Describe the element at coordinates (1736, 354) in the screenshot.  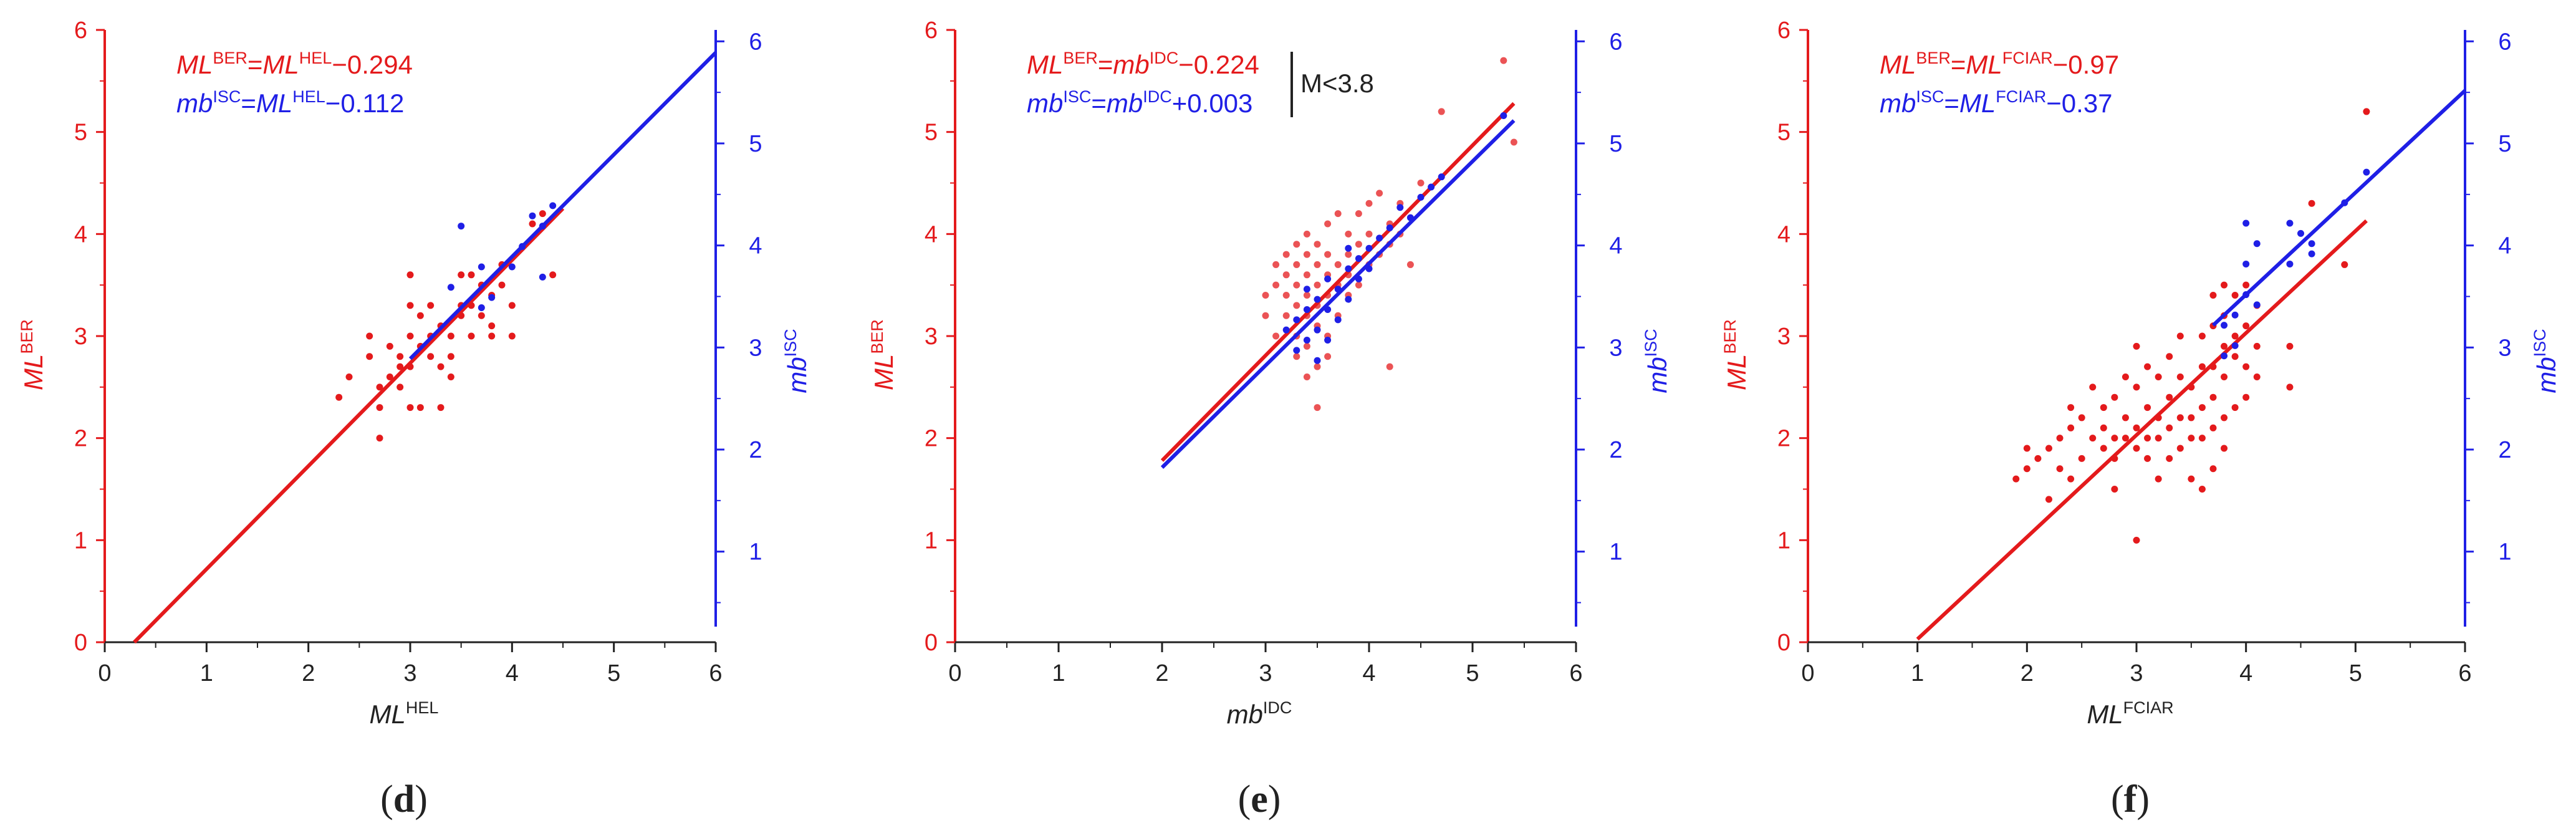
I see `left-y-axis-title: MLBER` at that location.